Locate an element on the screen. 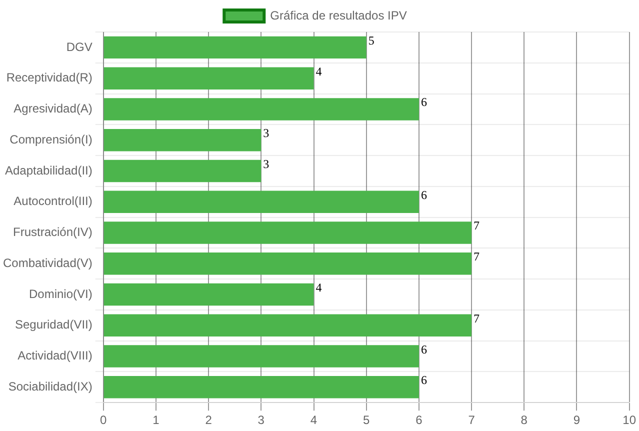  y-tick-label: Seguridad(VII) is located at coordinates (53, 325).